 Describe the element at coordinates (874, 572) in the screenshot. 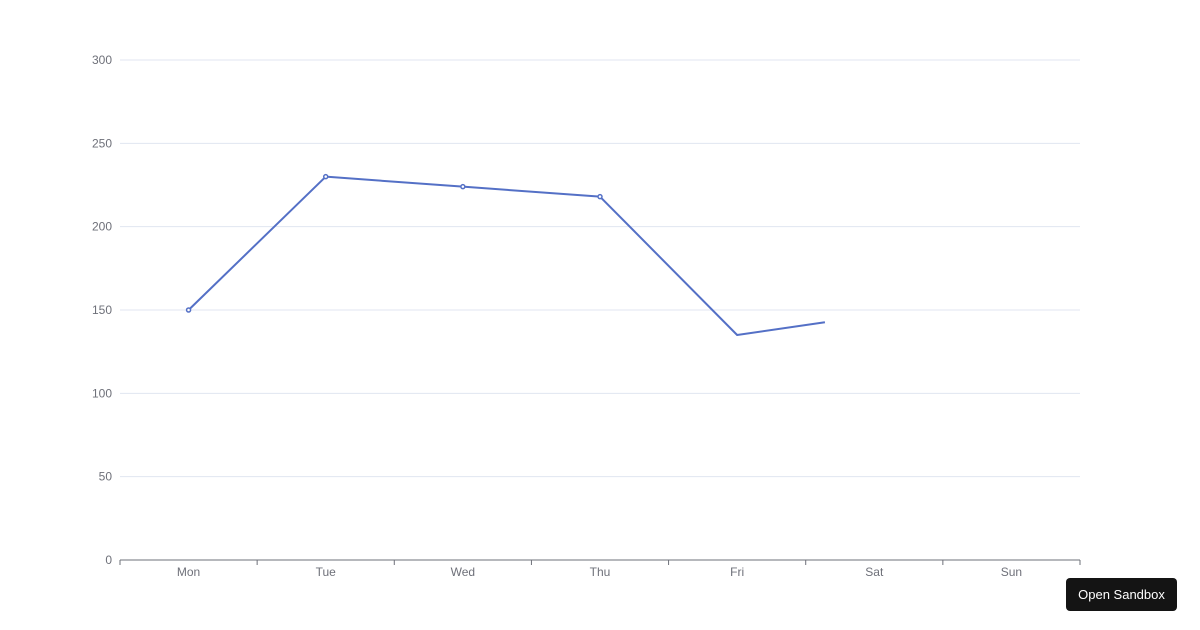

I see `x-tick-label: Sat` at that location.